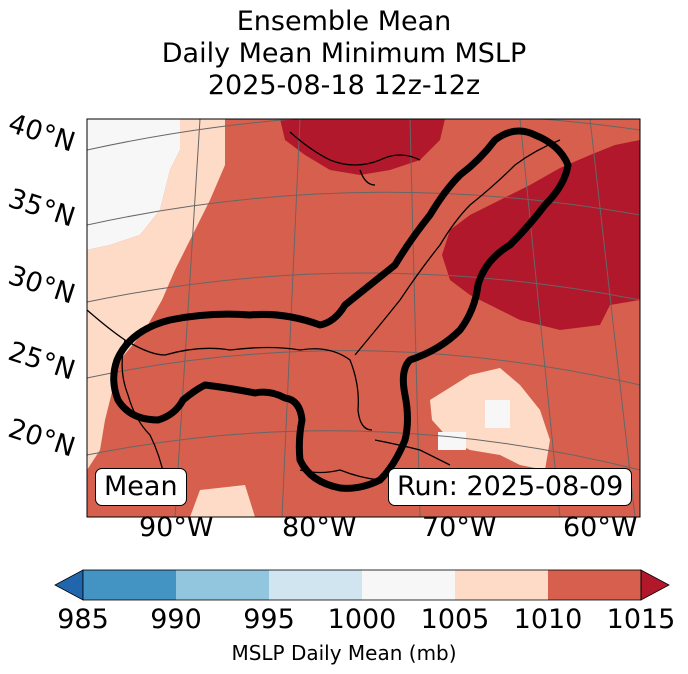 The height and width of the screenshot is (674, 688). Describe the element at coordinates (362, 147) in the screenshot. I see `field-1015-greatlakes` at that location.